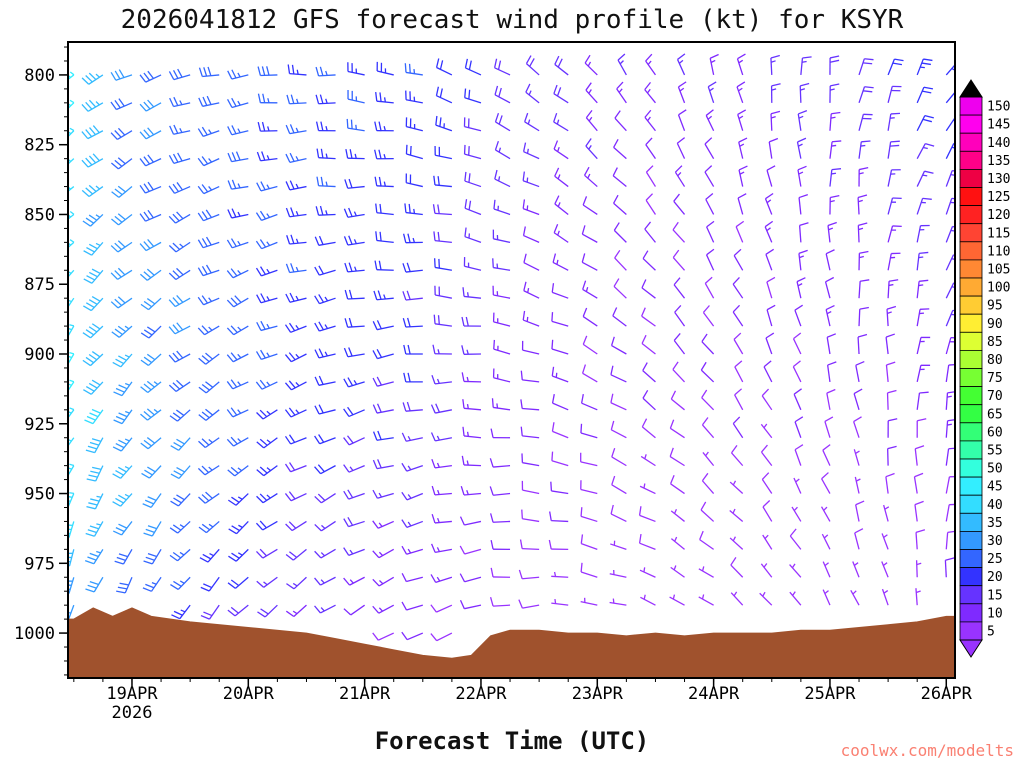 Image resolution: width=1024 pixels, height=768 pixels. What do you see at coordinates (995, 360) in the screenshot?
I see `colorbar-label: 80` at bounding box center [995, 360].